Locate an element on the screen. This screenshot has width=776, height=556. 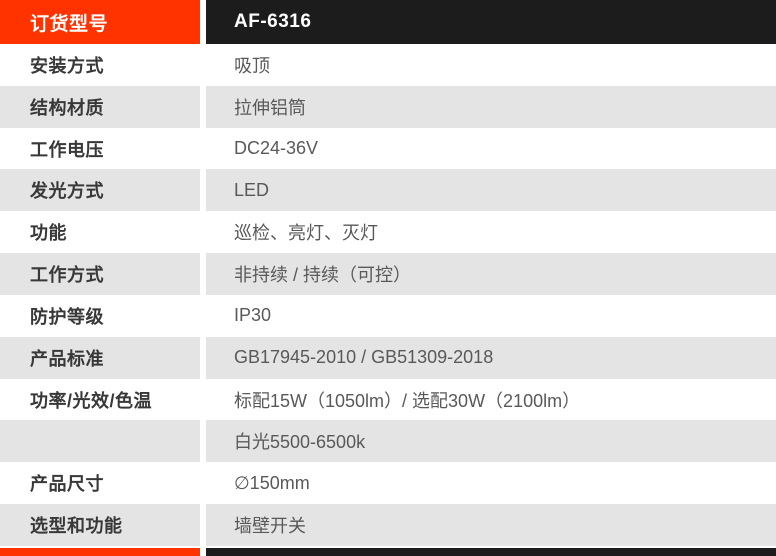
footer-accent-bar is located at coordinates (100, 552).